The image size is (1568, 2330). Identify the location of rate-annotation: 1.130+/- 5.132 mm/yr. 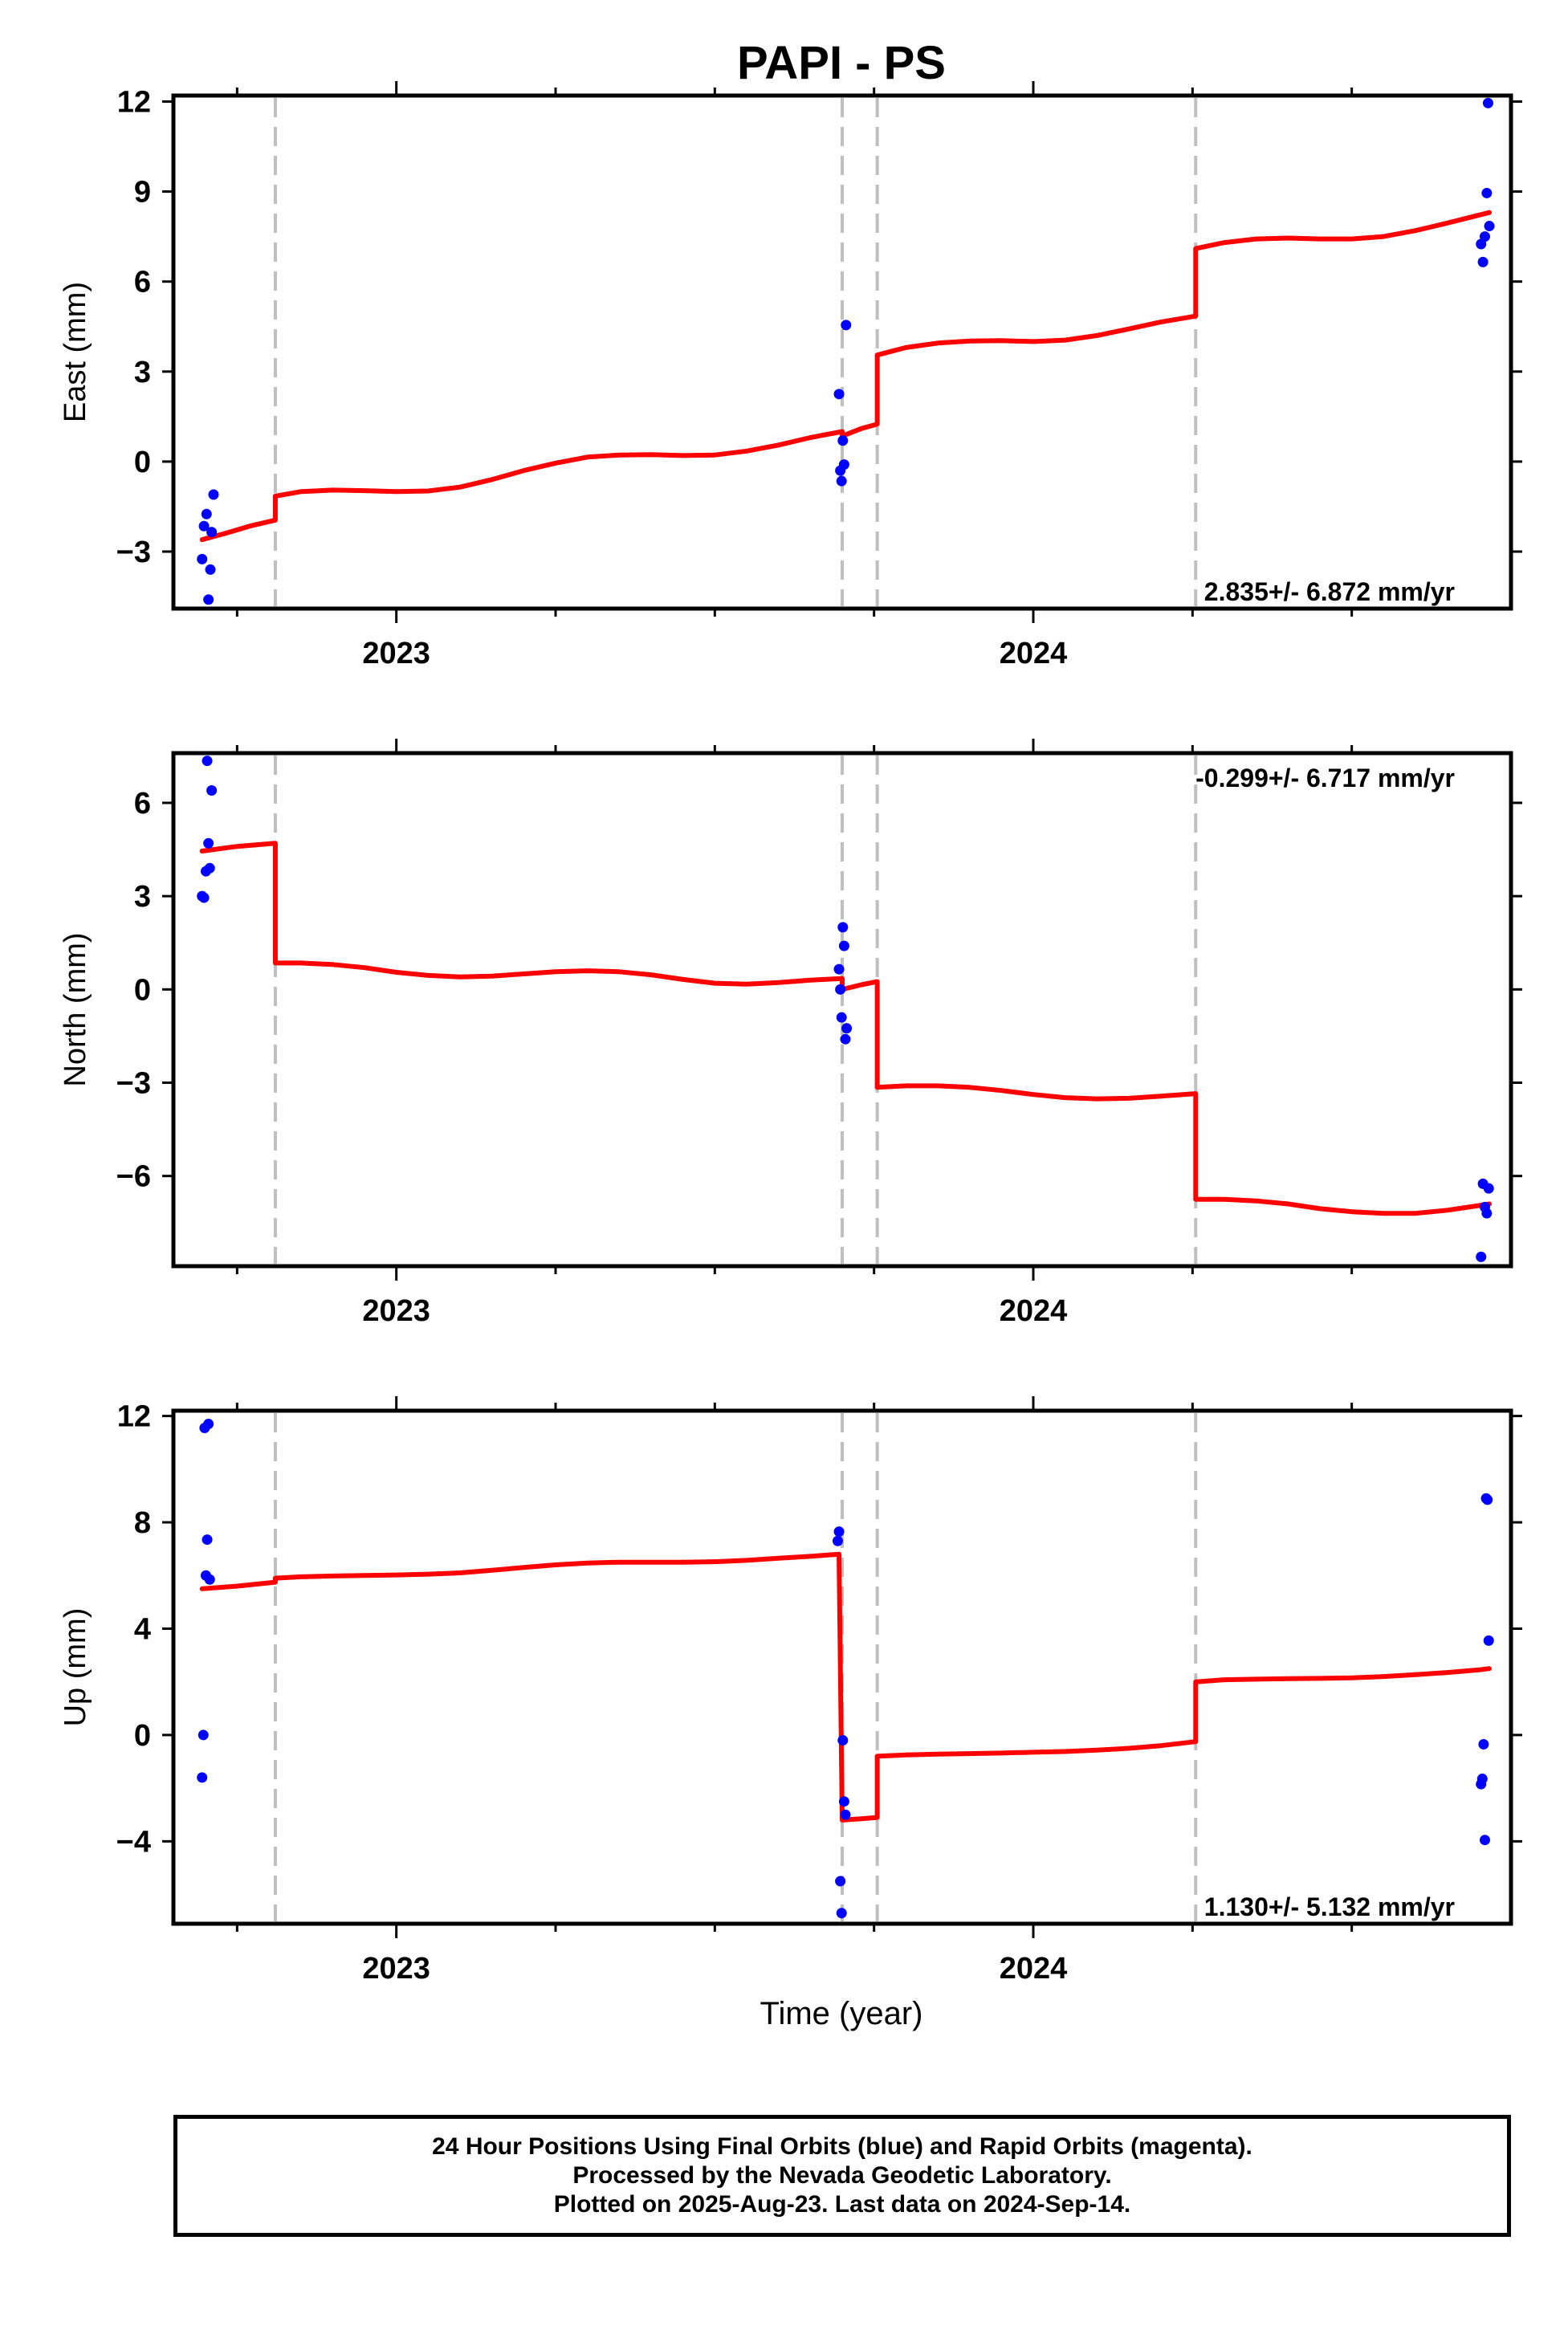
(1329, 1906).